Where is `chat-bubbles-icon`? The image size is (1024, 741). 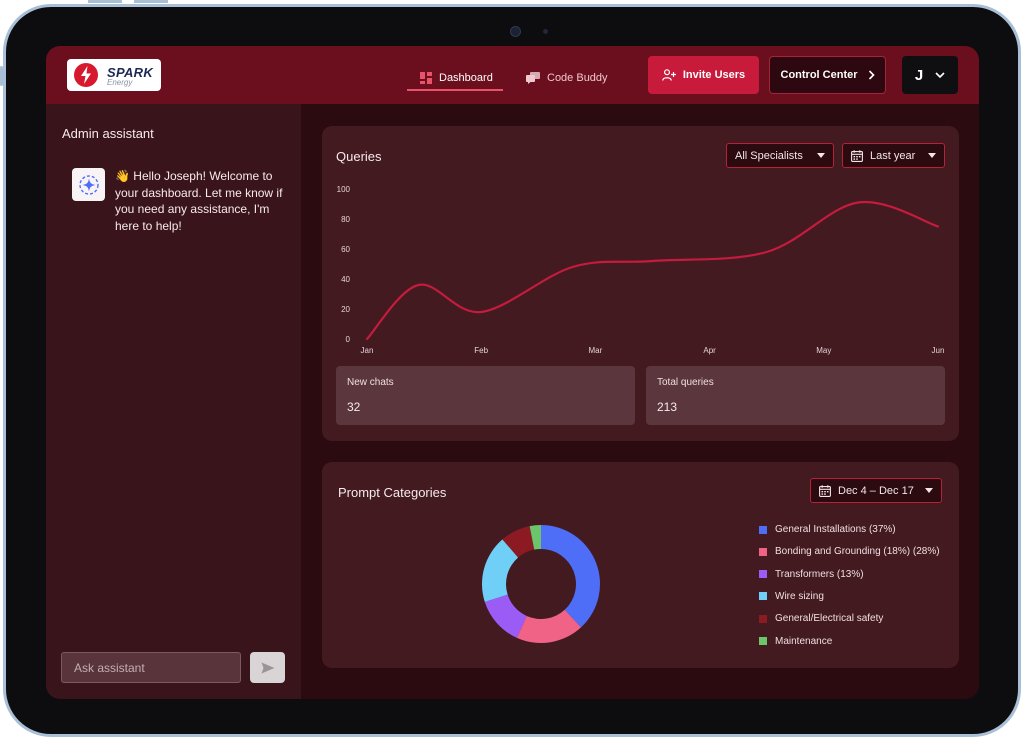
chat-bubbles-icon is located at coordinates (533, 78).